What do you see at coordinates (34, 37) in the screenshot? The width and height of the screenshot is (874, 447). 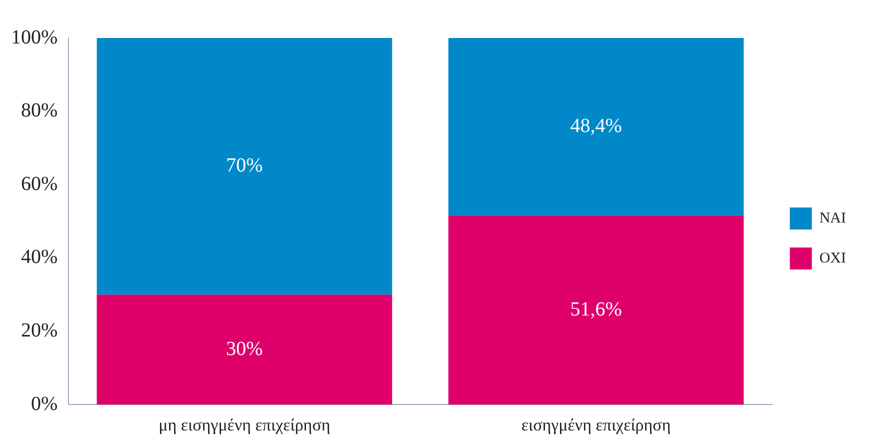 I see `y-tick-label: 100%` at bounding box center [34, 37].